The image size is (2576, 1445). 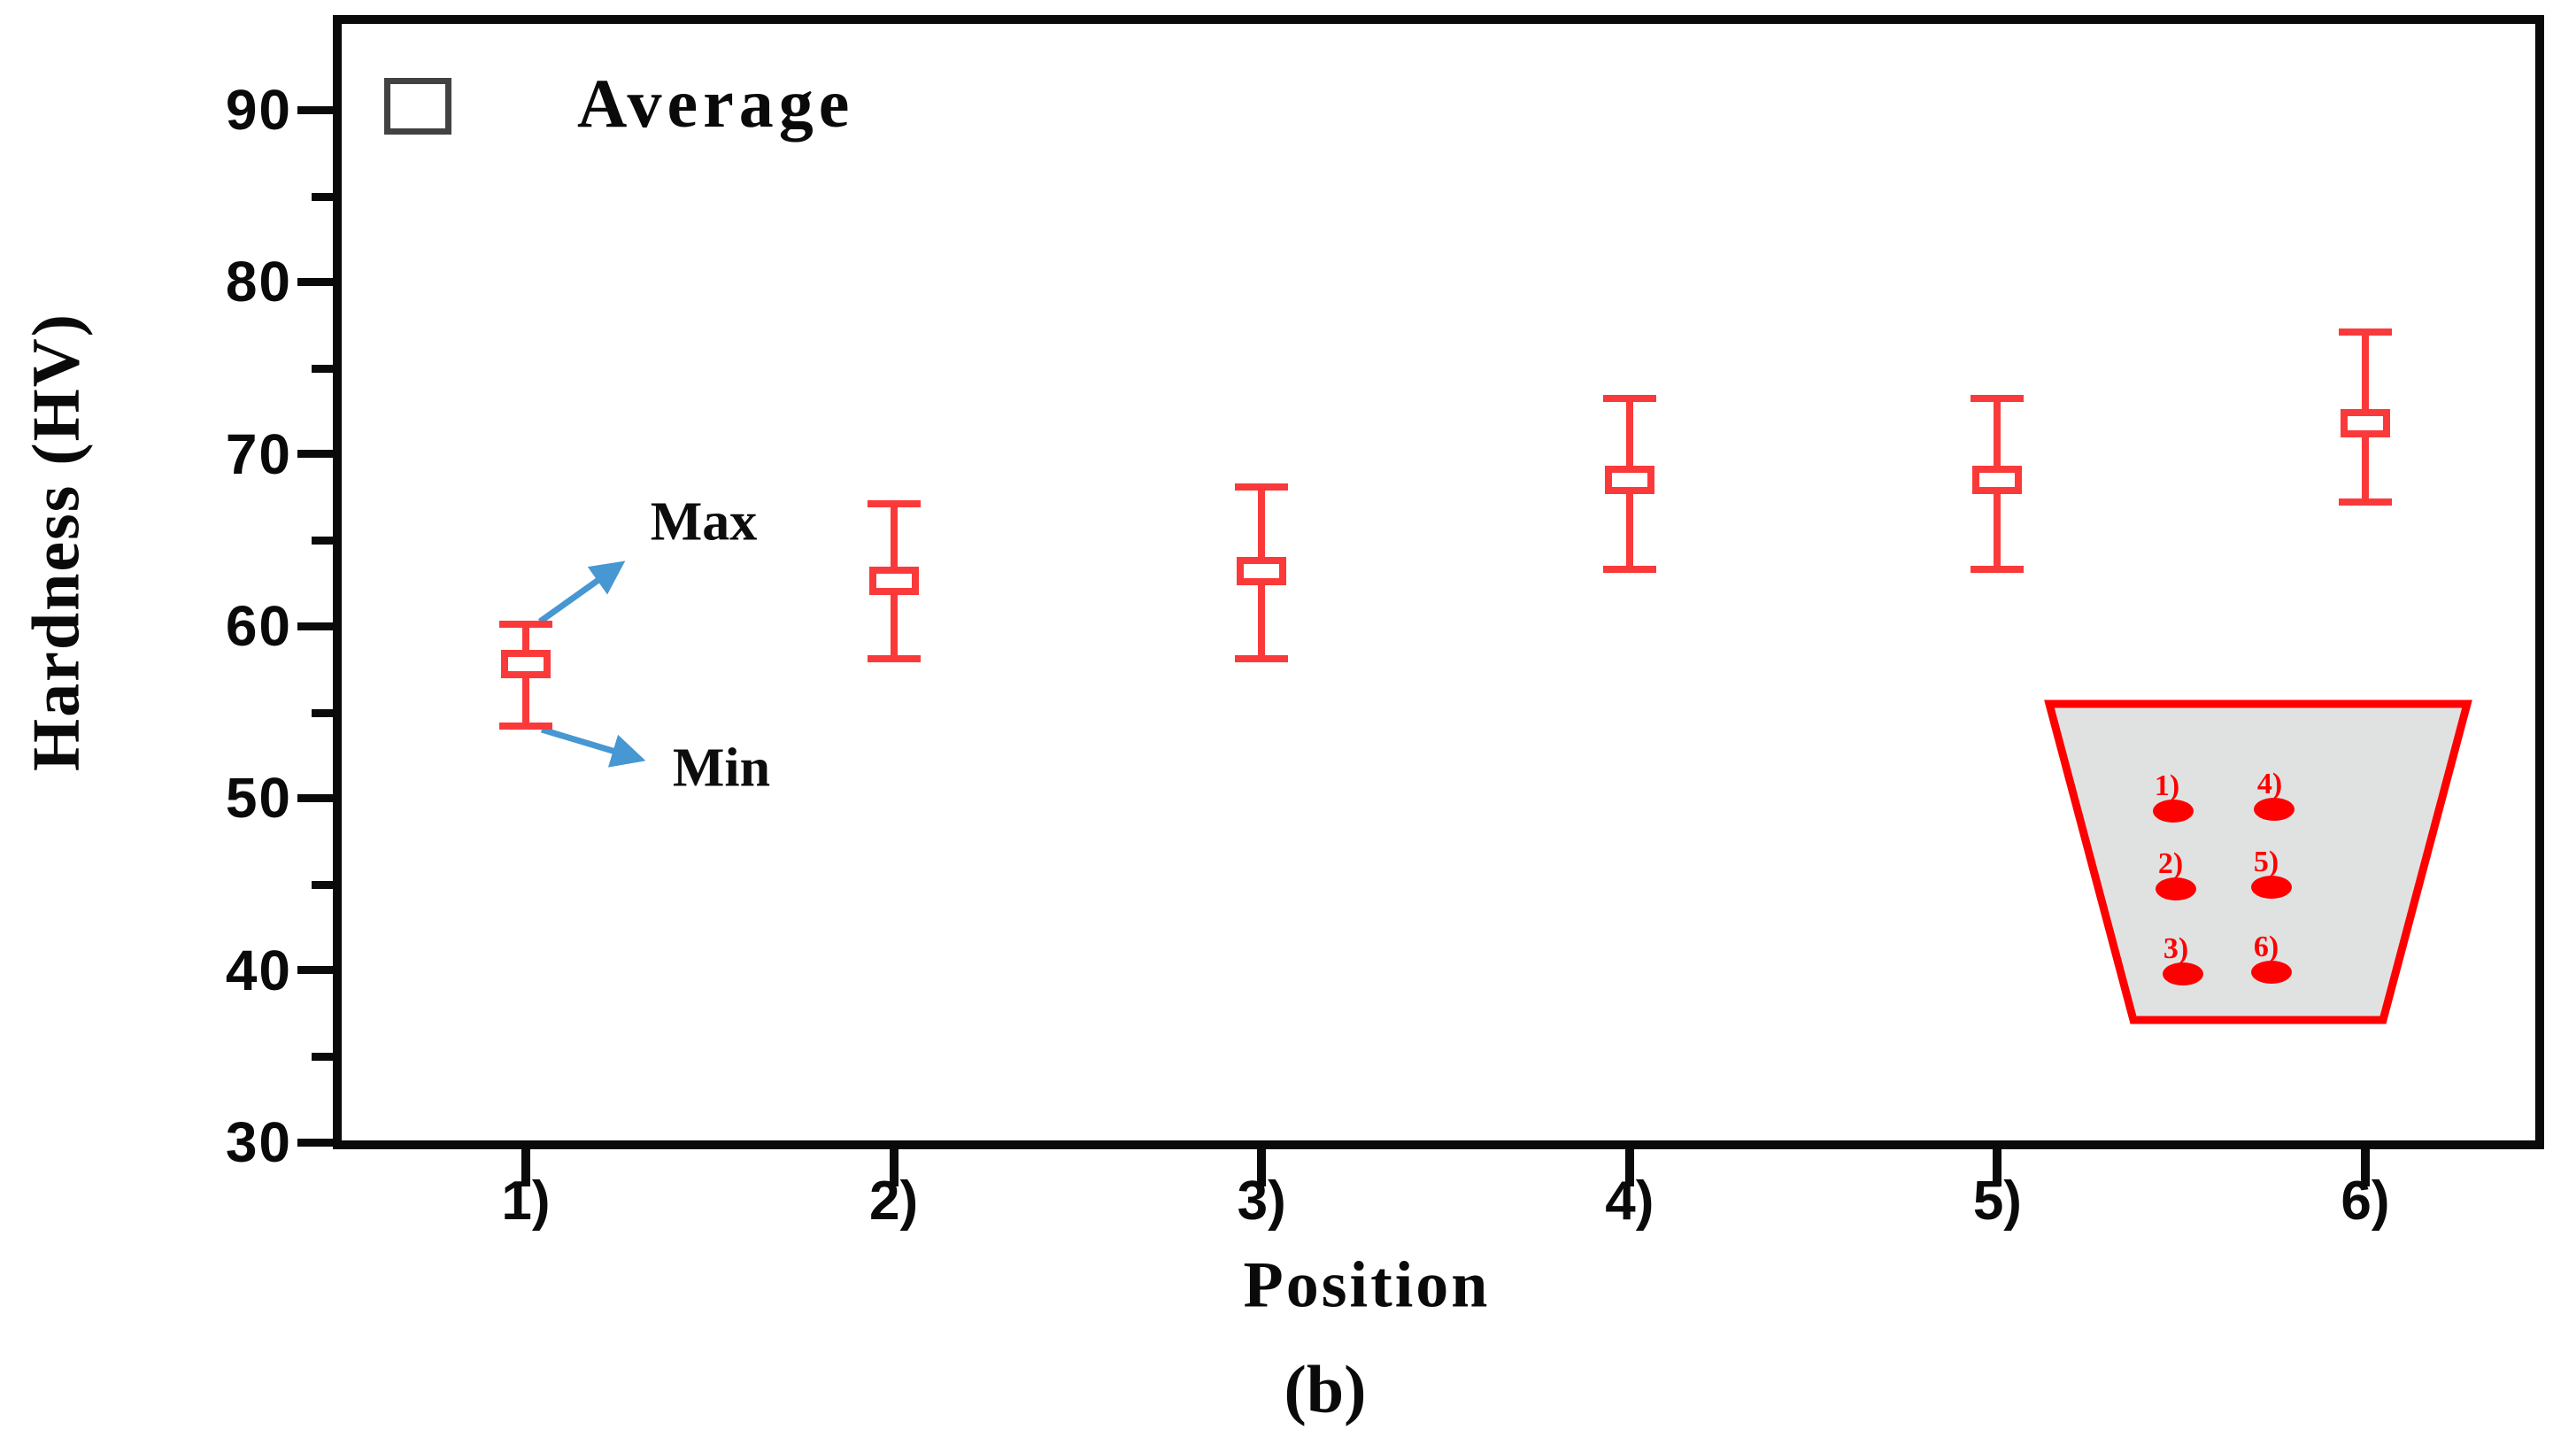 I want to click on inset-indent-label: 5), so click(x=2266, y=862).